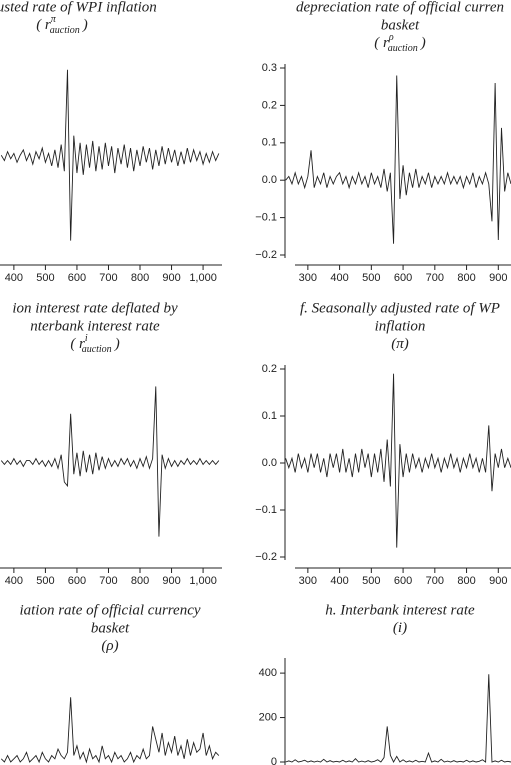  I want to click on panel-subtitle: ( rρ auction), so click(399, 43).